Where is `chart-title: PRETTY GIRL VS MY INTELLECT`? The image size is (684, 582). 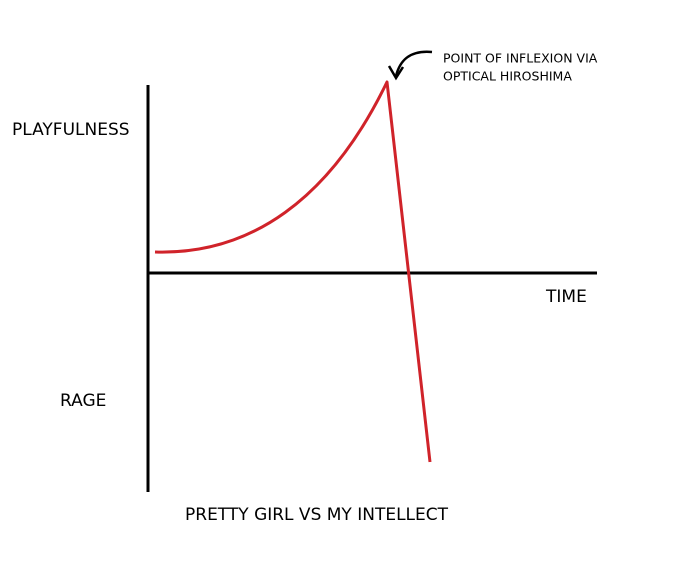
chart-title: PRETTY GIRL VS MY INTELLECT is located at coordinates (317, 515).